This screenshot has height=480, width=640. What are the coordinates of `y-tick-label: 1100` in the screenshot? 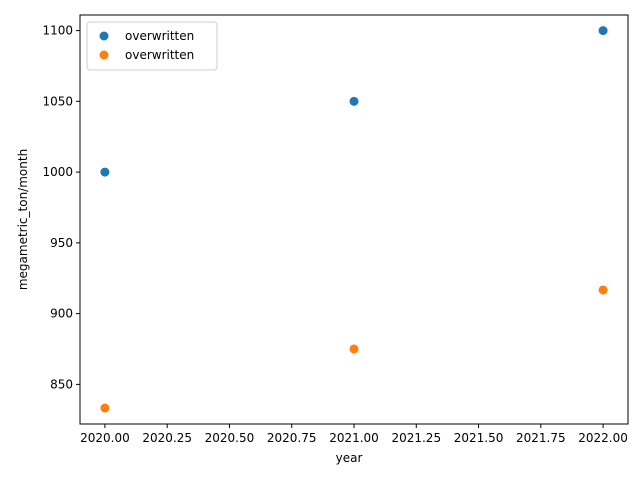 It's located at (57, 31).